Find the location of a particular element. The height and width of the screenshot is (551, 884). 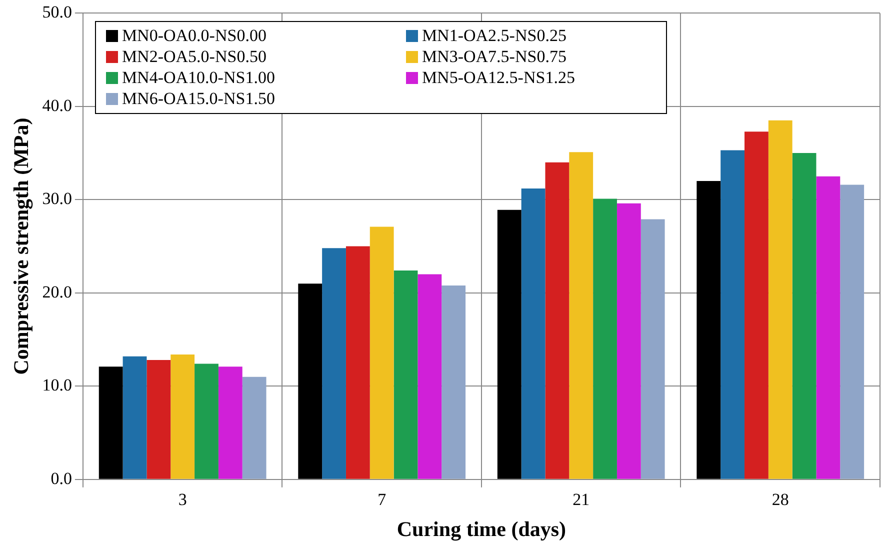

y-axis-title: Compressive strength (MPa) is located at coordinates (21, 246).